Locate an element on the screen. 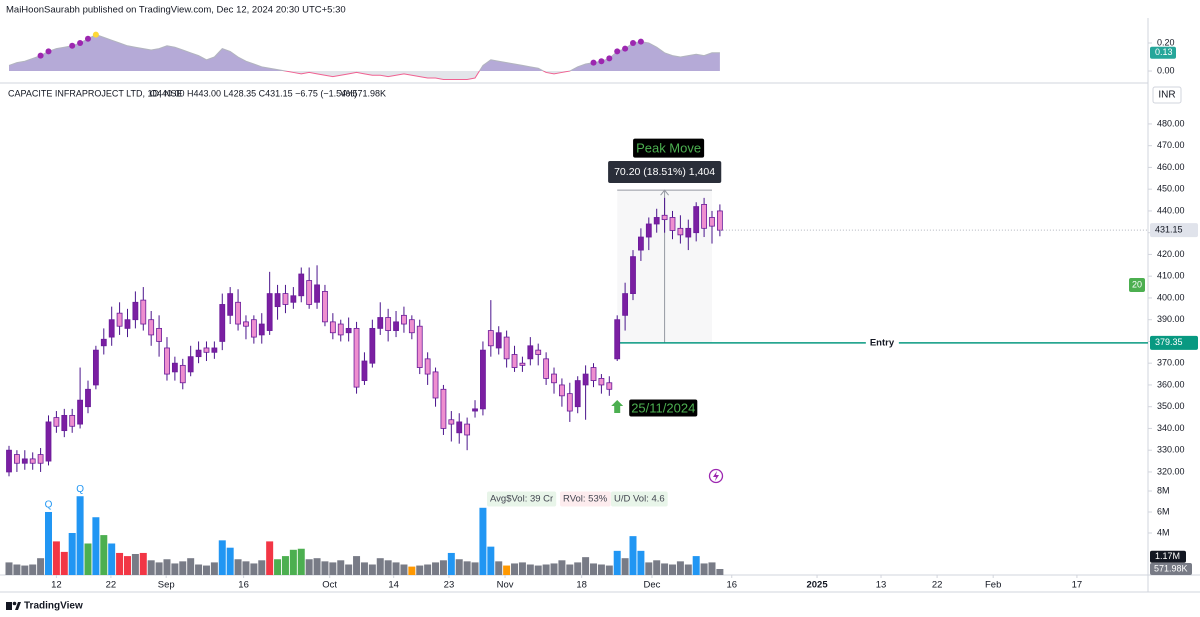  last-price-box is located at coordinates (1174, 230).